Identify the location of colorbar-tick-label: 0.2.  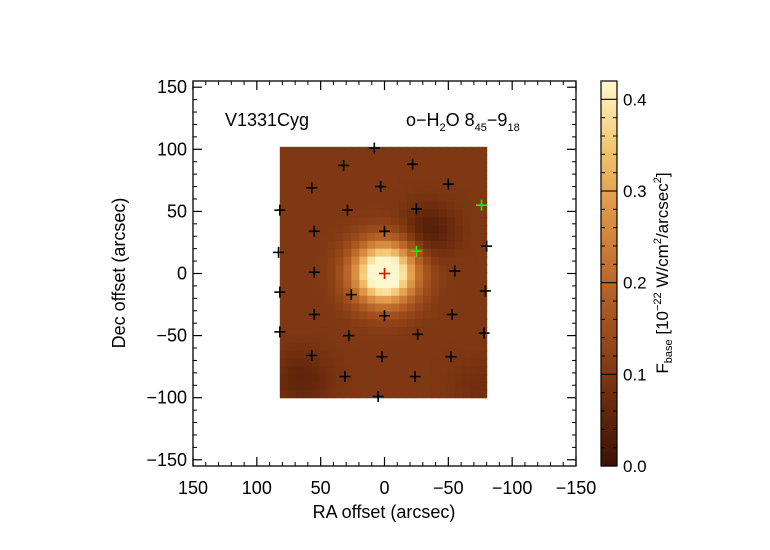
(635, 283).